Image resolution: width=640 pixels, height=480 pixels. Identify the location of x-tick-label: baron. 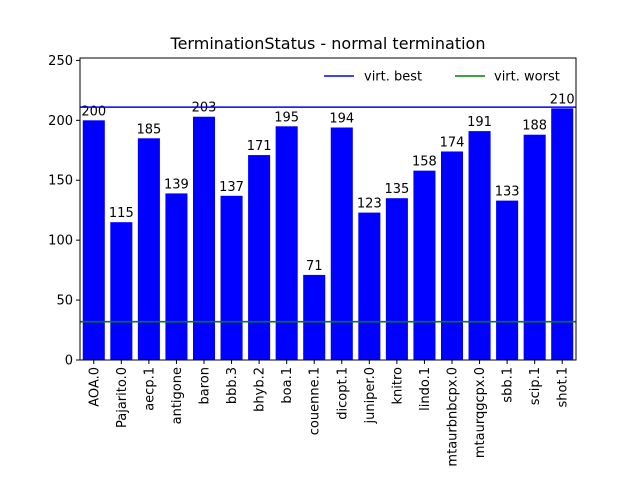
(205, 385).